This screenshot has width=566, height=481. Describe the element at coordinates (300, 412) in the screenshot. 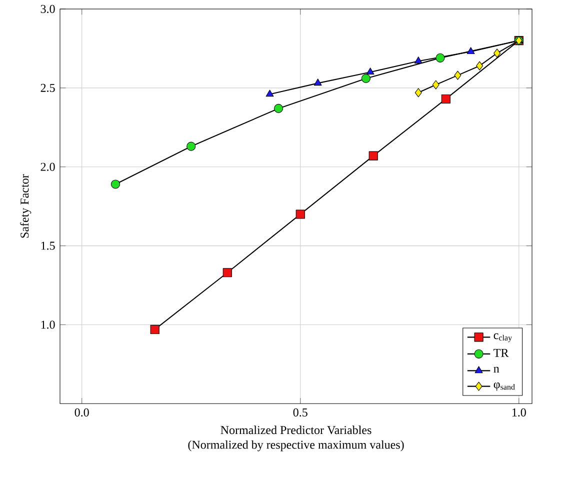

I see `x-tick-label: 0.5` at that location.